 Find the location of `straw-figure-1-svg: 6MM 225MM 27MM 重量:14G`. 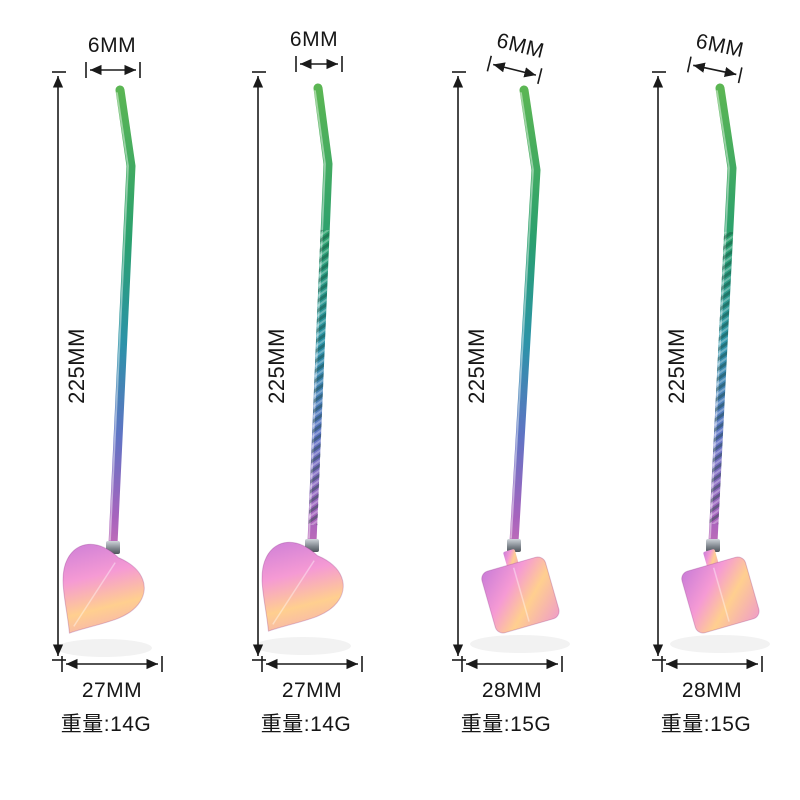

straw-figure-1-svg: 6MM 225MM 27MM 重量:14G is located at coordinates (107, 385).